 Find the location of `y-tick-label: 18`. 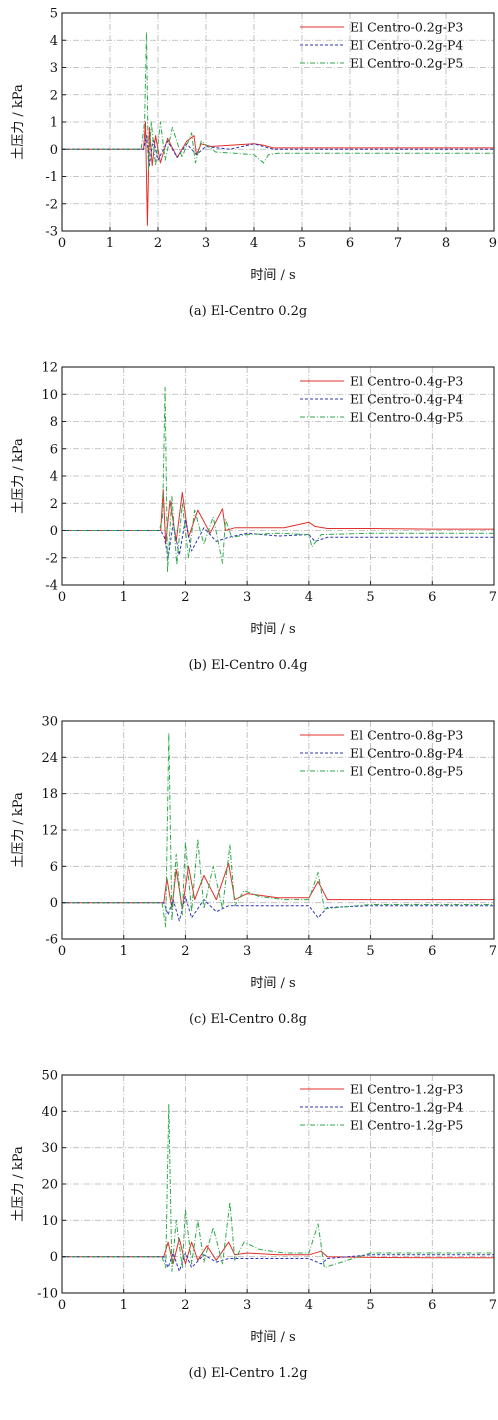

y-tick-label: 18 is located at coordinates (49, 794).